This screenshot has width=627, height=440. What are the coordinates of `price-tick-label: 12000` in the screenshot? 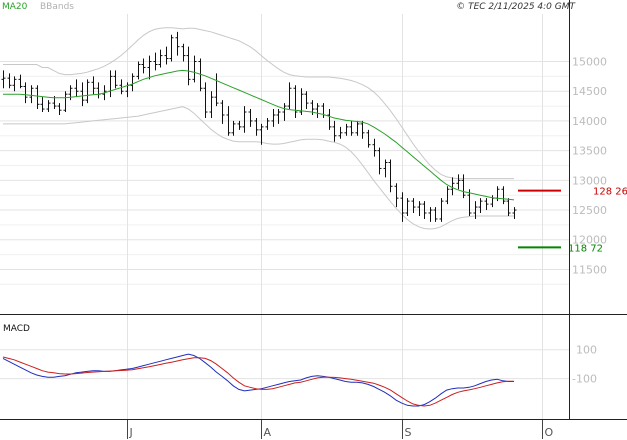 It's located at (589, 240).